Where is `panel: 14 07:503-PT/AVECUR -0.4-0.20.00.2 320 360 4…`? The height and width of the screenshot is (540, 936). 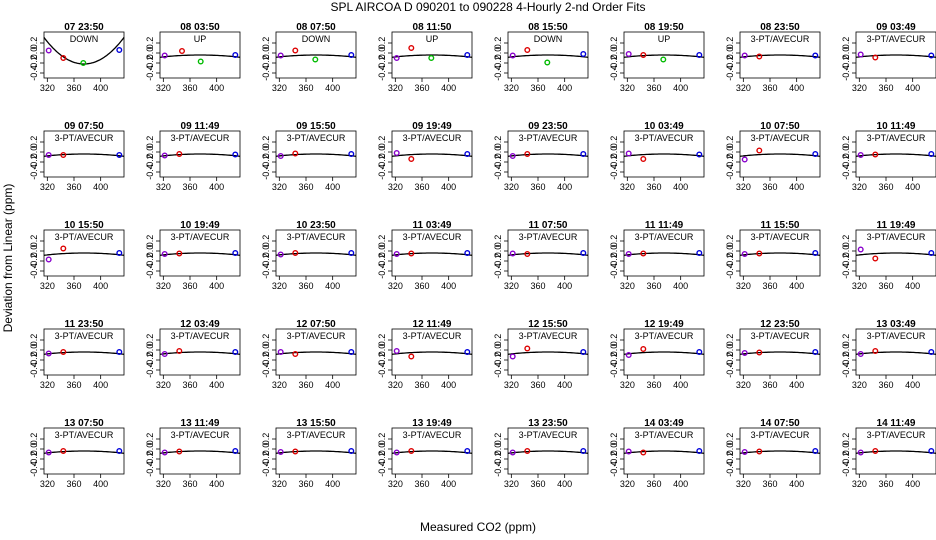
panel: 14 07:503-PT/AVECUR -0.4-0.20.00.2 320 360 4… is located at coordinates (773, 453).